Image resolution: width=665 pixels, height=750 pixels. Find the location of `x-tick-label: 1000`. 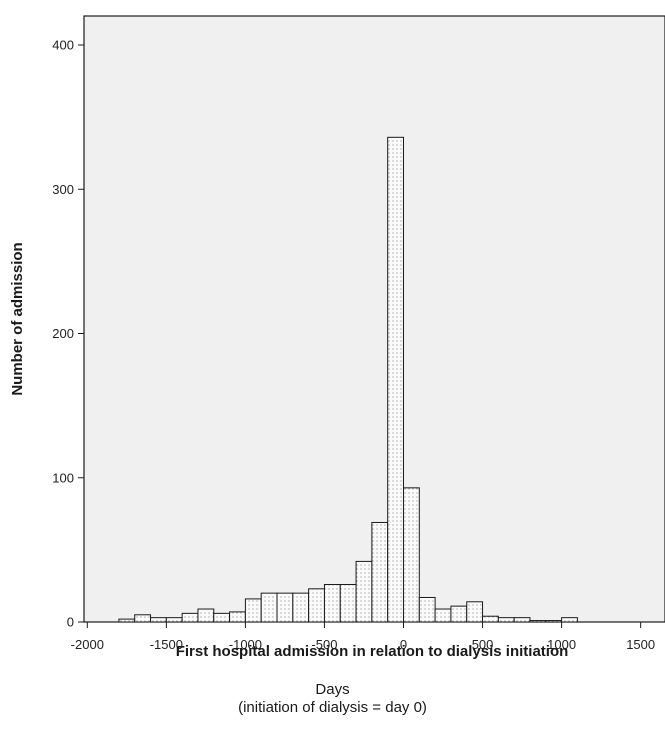

x-tick-label: 1000 is located at coordinates (561, 644).